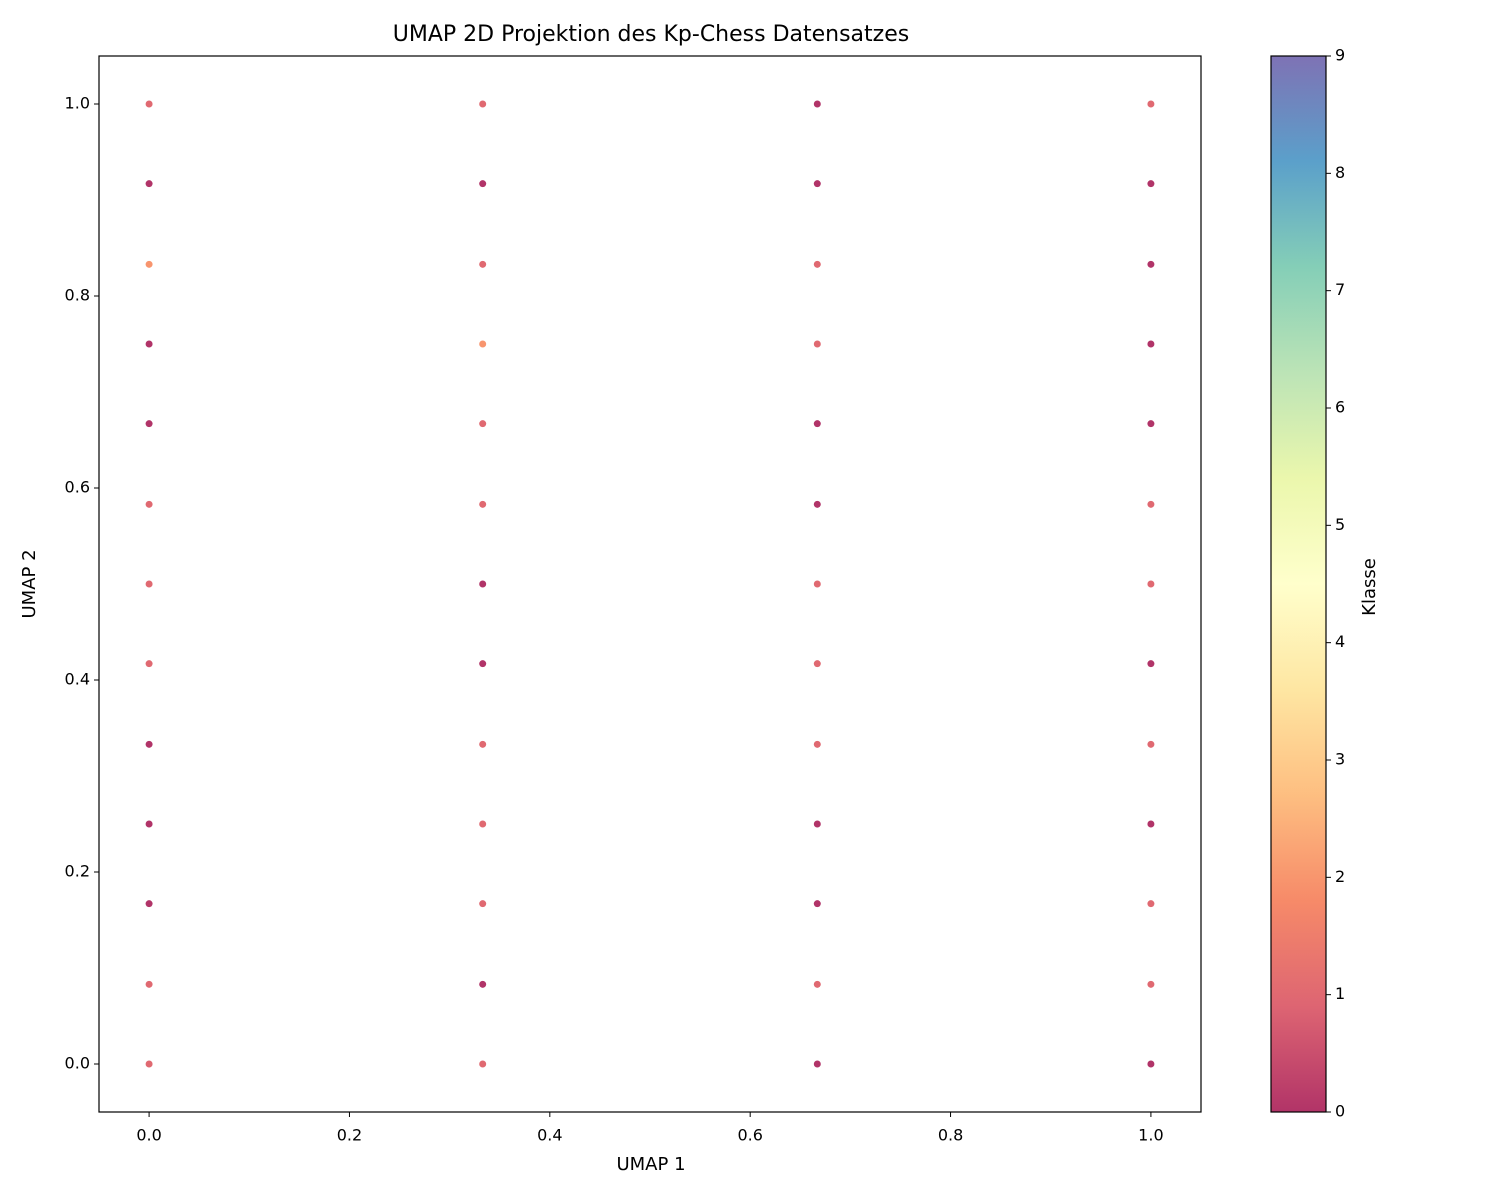 The image size is (1500, 1200). I want to click on colorbar-tick-label: 5, so click(1340, 524).